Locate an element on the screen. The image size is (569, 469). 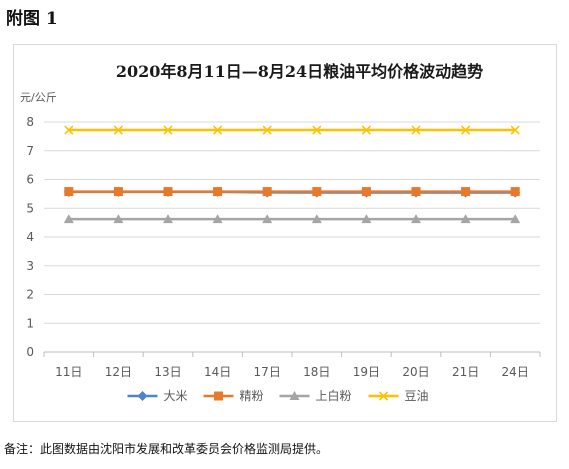
x-tick-label: 20日 is located at coordinates (415, 372).